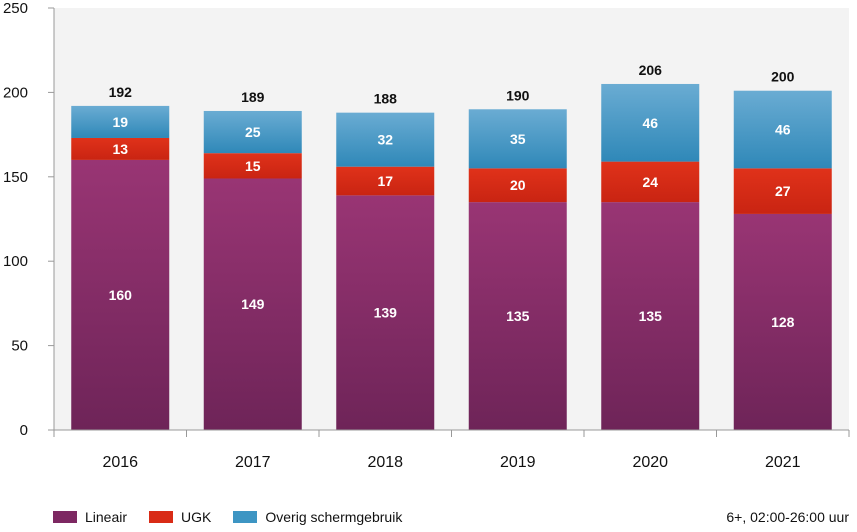 The width and height of the screenshot is (857, 532). I want to click on data-label: 160, so click(121, 295).